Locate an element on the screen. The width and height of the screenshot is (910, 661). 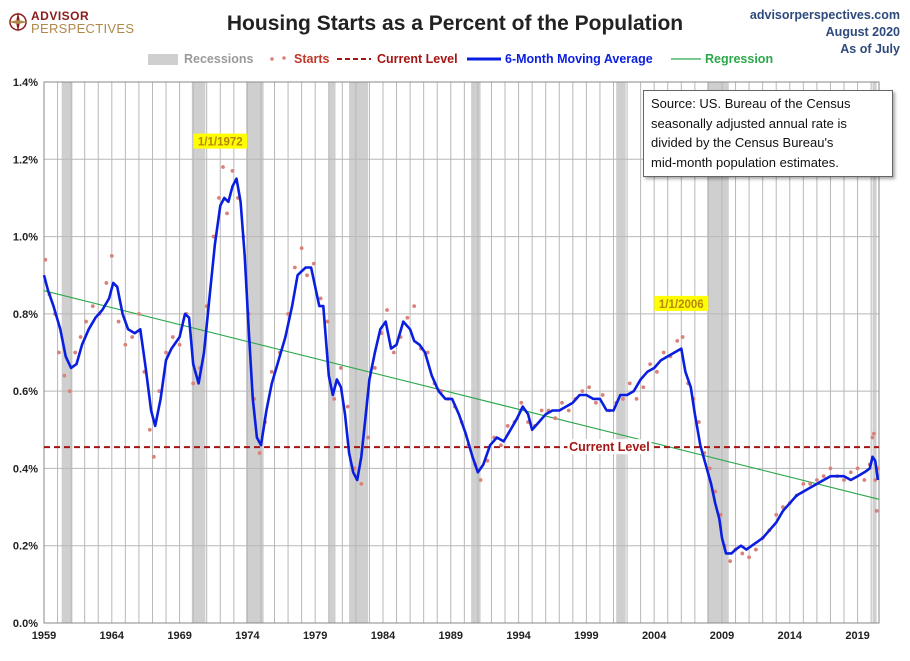
callout-label: 1/1/1972 is located at coordinates (220, 143).